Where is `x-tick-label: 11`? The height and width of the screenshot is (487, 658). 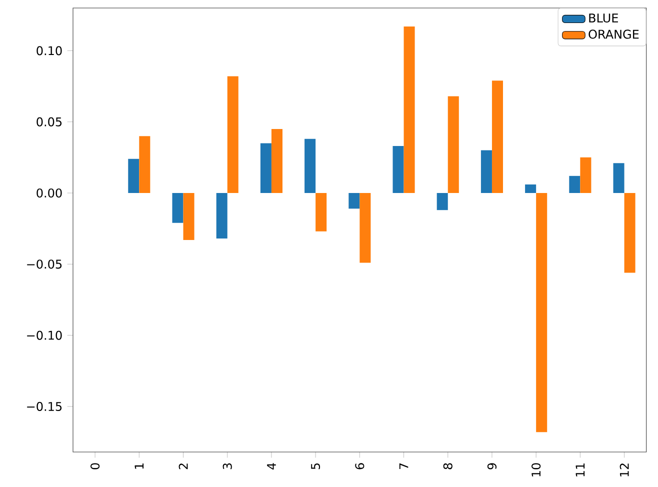 x-tick-label: 11 is located at coordinates (580, 470).